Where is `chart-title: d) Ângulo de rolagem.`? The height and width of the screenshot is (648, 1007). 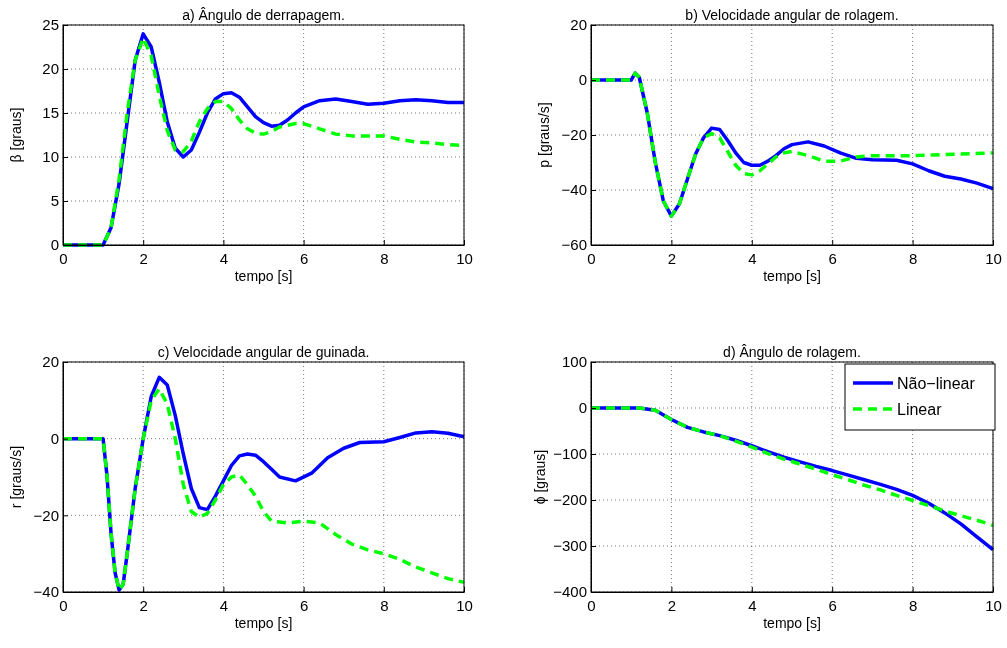
chart-title: d) Ângulo de rolagem. is located at coordinates (792, 352).